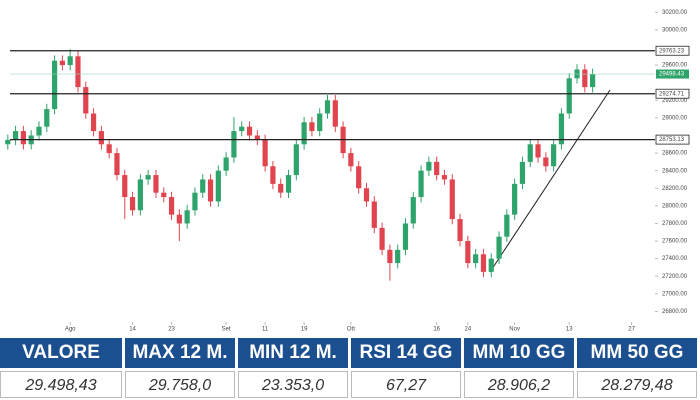  I want to click on table-value: 28.906,2, so click(519, 384).